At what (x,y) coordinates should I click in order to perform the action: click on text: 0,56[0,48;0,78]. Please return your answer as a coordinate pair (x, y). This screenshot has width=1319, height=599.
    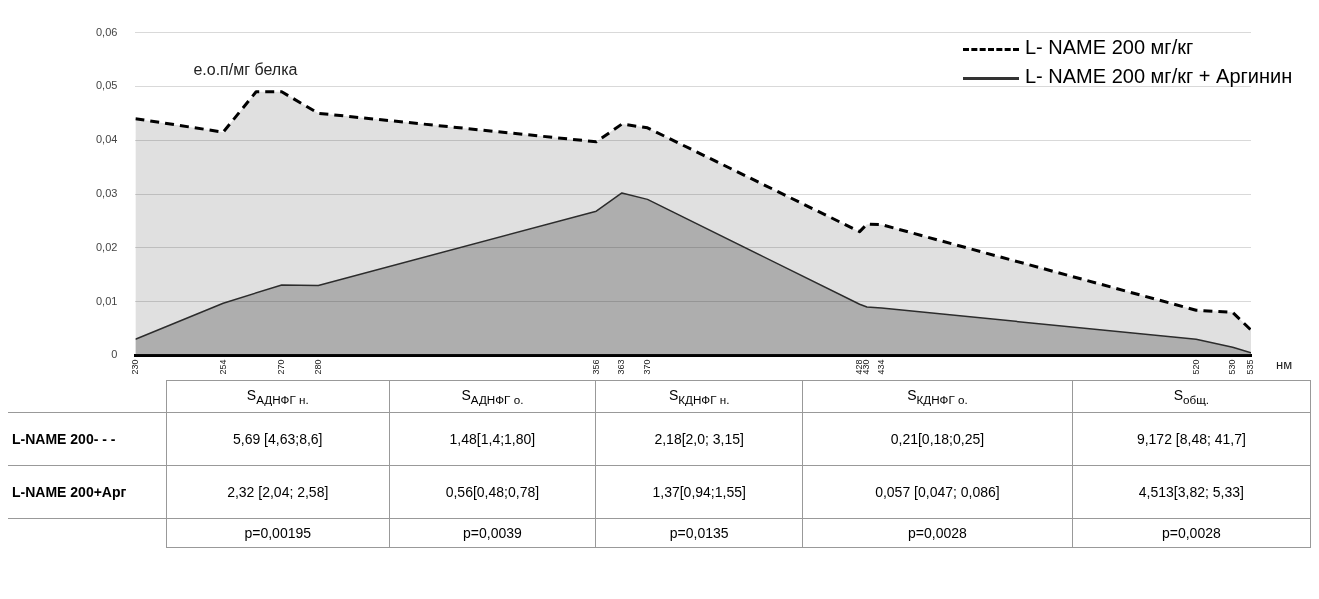
    Looking at the image, I should click on (492, 492).